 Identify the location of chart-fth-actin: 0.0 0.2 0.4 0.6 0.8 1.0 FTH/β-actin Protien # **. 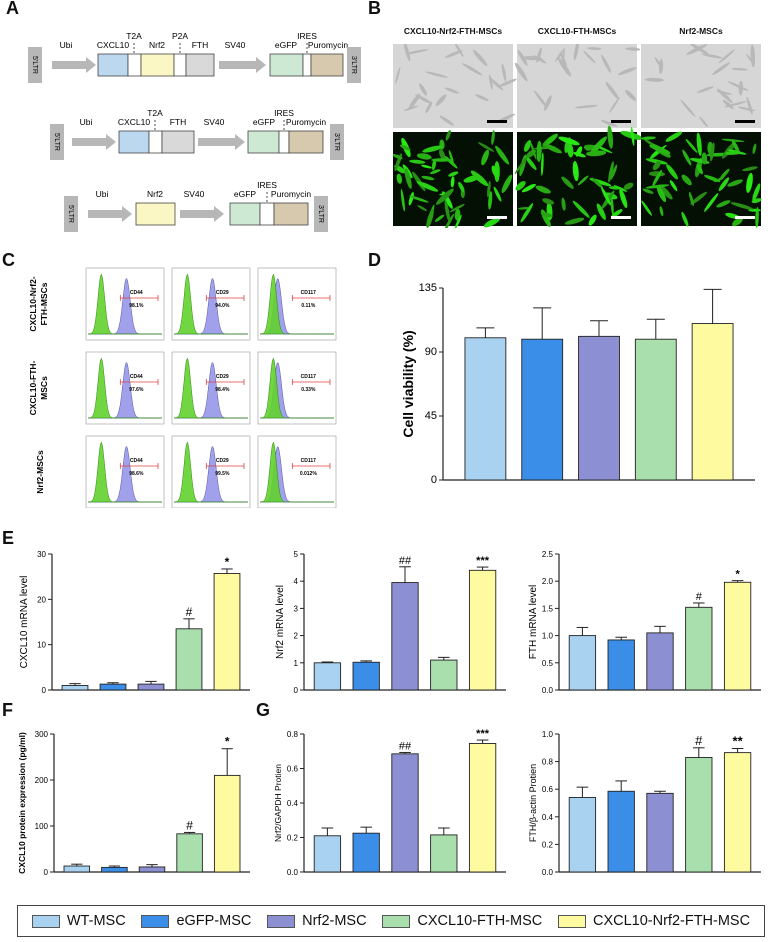
(644, 803).